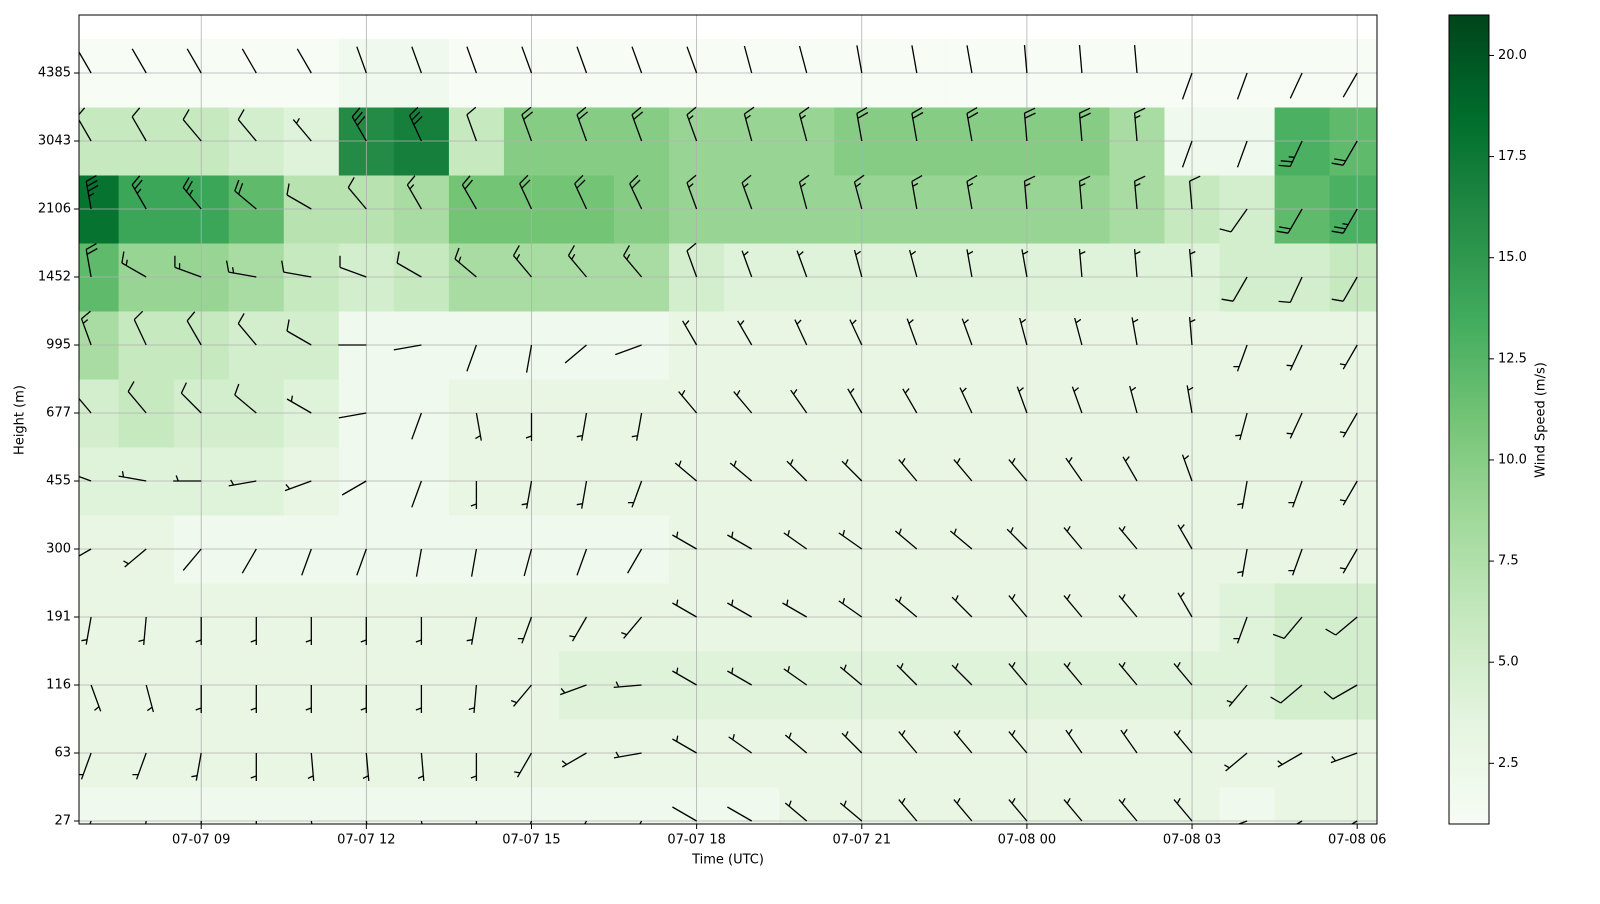  Describe the element at coordinates (1027, 840) in the screenshot. I see `x-tick-label: 07-08 00` at that location.